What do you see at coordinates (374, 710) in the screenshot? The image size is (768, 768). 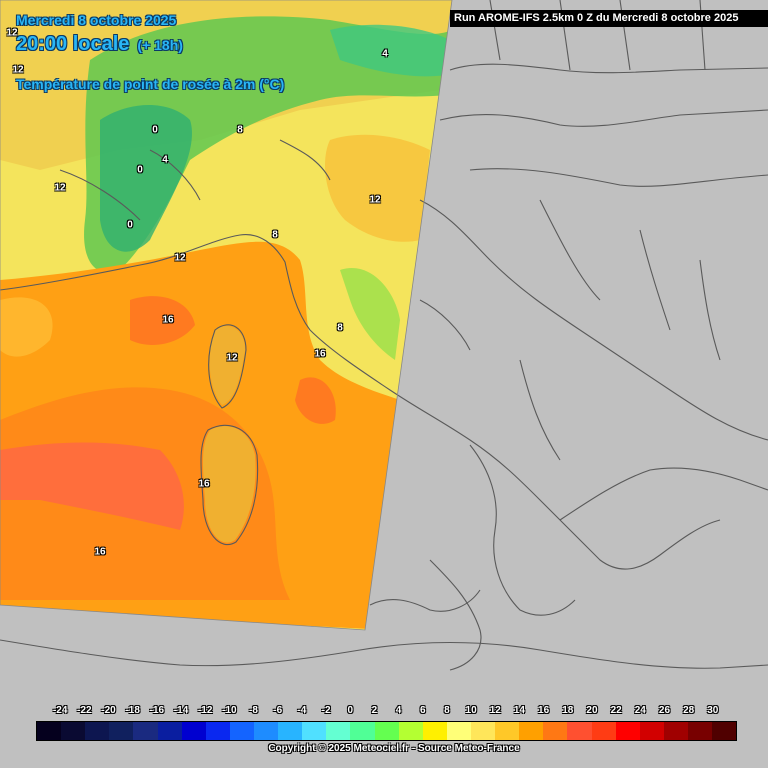 I see `legend-tick: 2` at bounding box center [374, 710].